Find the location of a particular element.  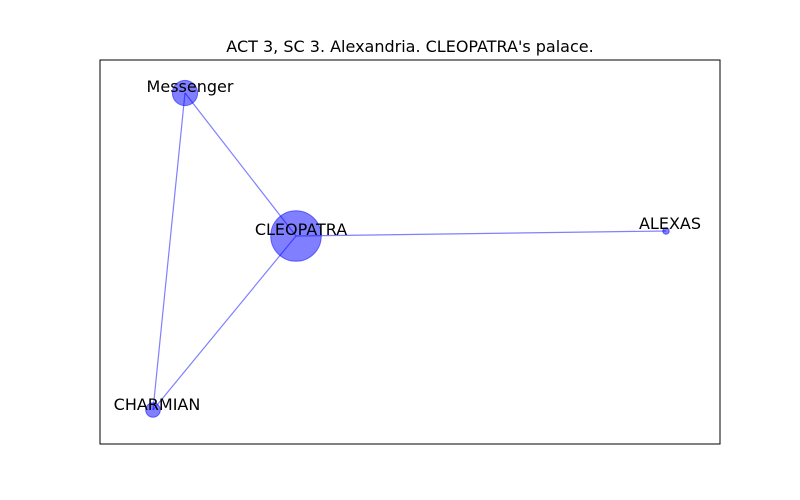

node-cleopatra is located at coordinates (296, 236).